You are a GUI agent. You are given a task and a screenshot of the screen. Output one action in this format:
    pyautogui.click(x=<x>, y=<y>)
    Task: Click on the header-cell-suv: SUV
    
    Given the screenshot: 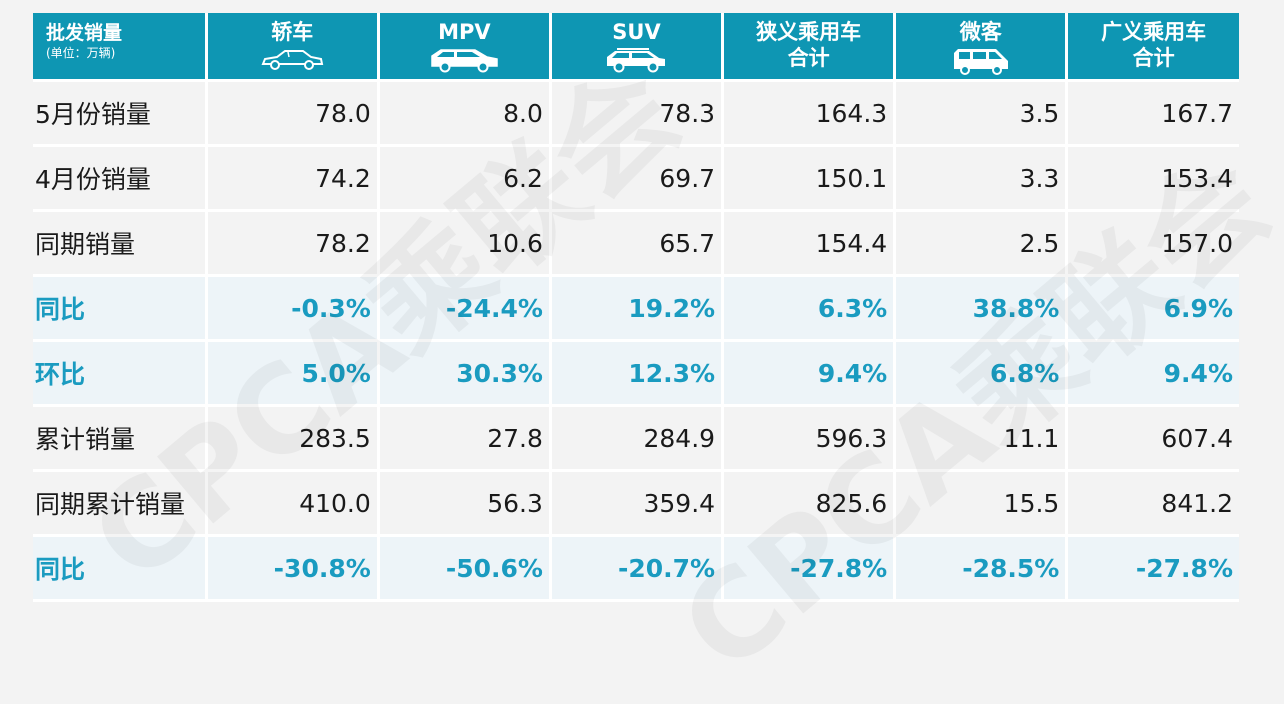 What is the action you would take?
    pyautogui.click(x=637, y=47)
    